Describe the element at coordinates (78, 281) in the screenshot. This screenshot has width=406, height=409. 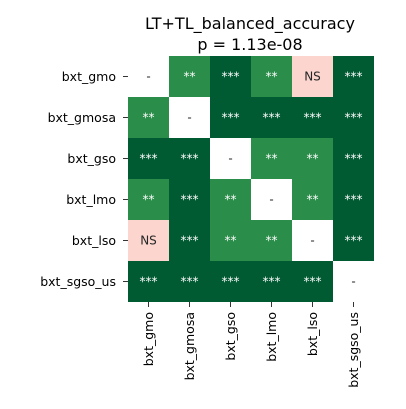
I see `y-tick-label: bxt_sgso_us` at that location.